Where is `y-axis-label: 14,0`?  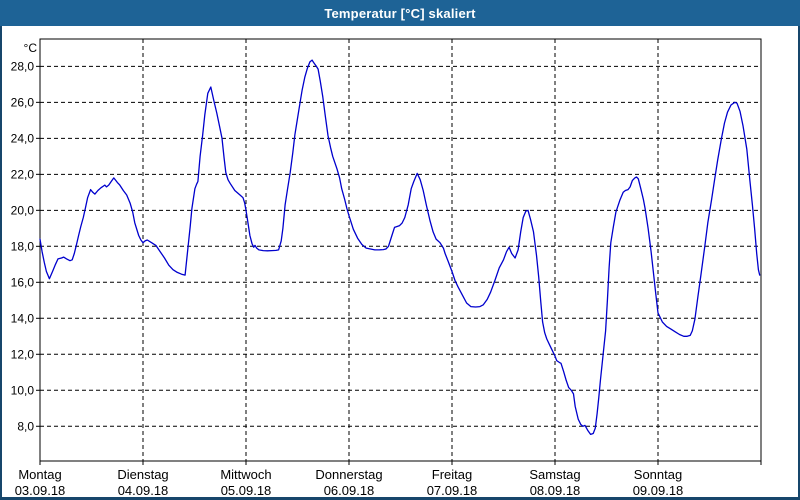 y-axis-label: 14,0 is located at coordinates (23, 318).